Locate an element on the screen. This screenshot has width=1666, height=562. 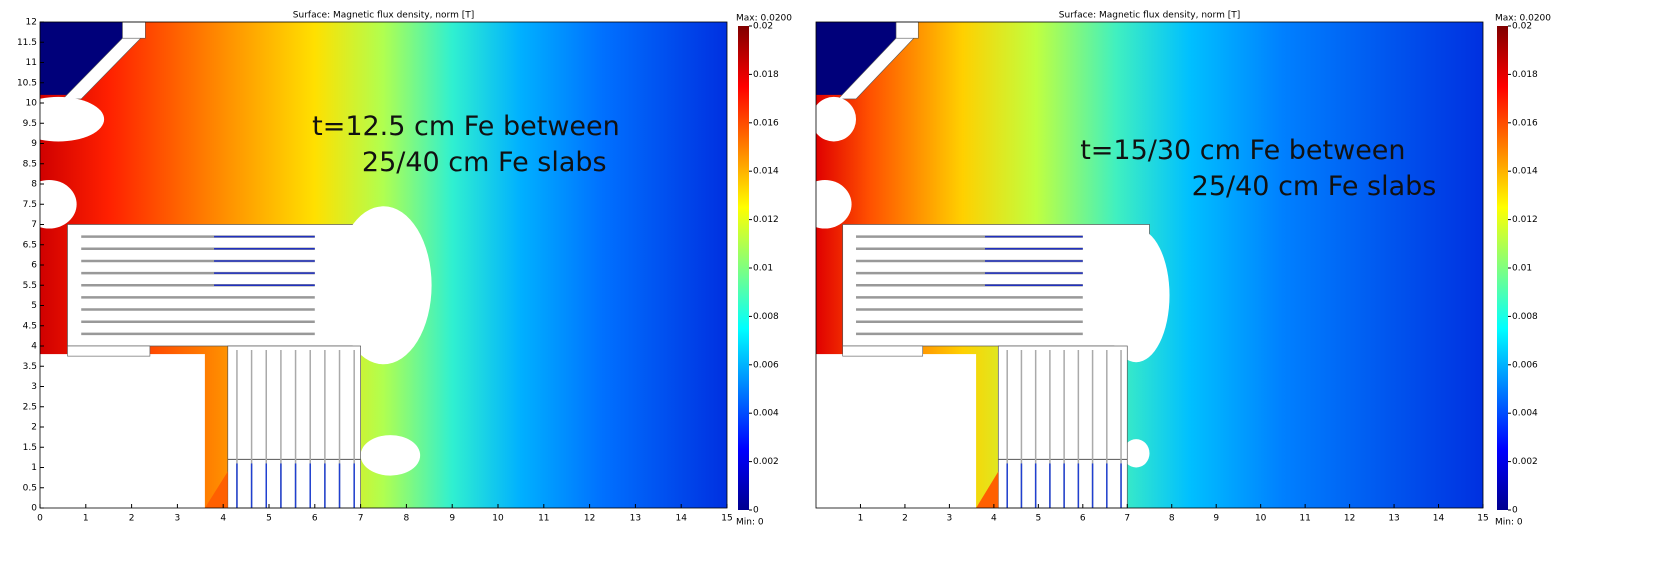
y-tick-label: 6 is located at coordinates (34, 266).